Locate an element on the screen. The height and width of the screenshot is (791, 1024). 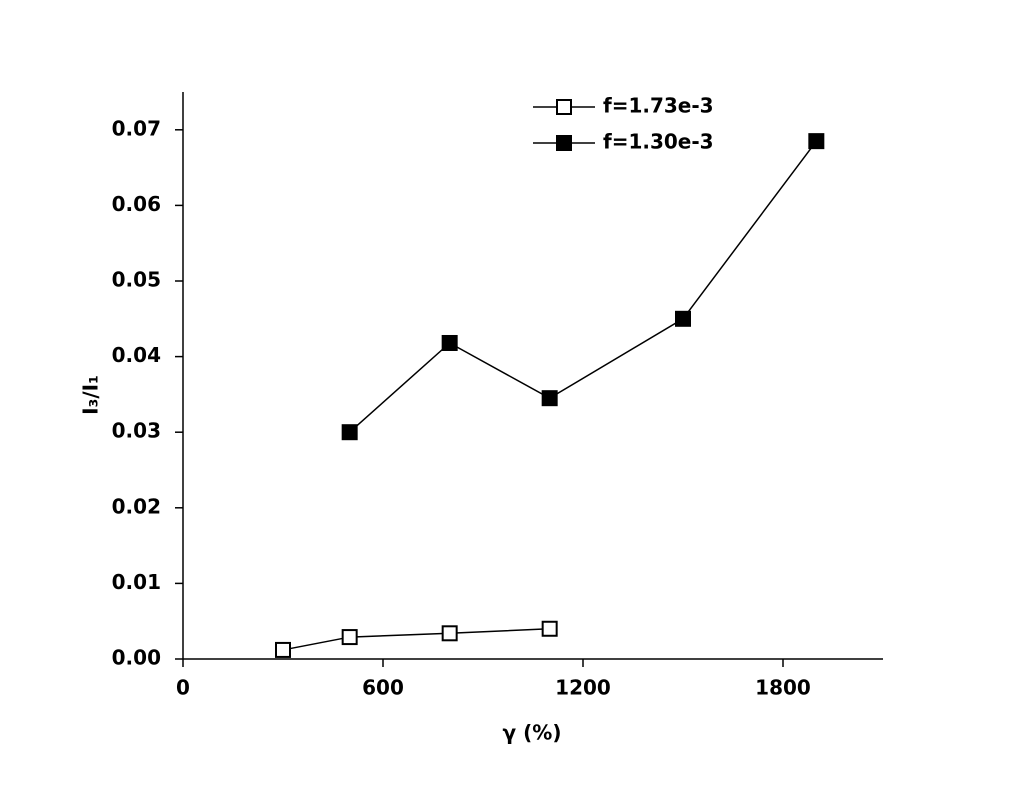
legend-label: f=1.30e-3 is located at coordinates (658, 142).